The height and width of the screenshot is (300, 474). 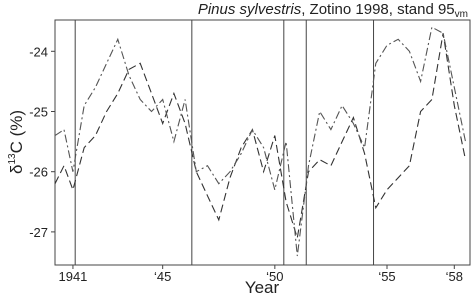 What do you see at coordinates (162, 276) in the screenshot?
I see `x-tick-label: ‘45` at bounding box center [162, 276].